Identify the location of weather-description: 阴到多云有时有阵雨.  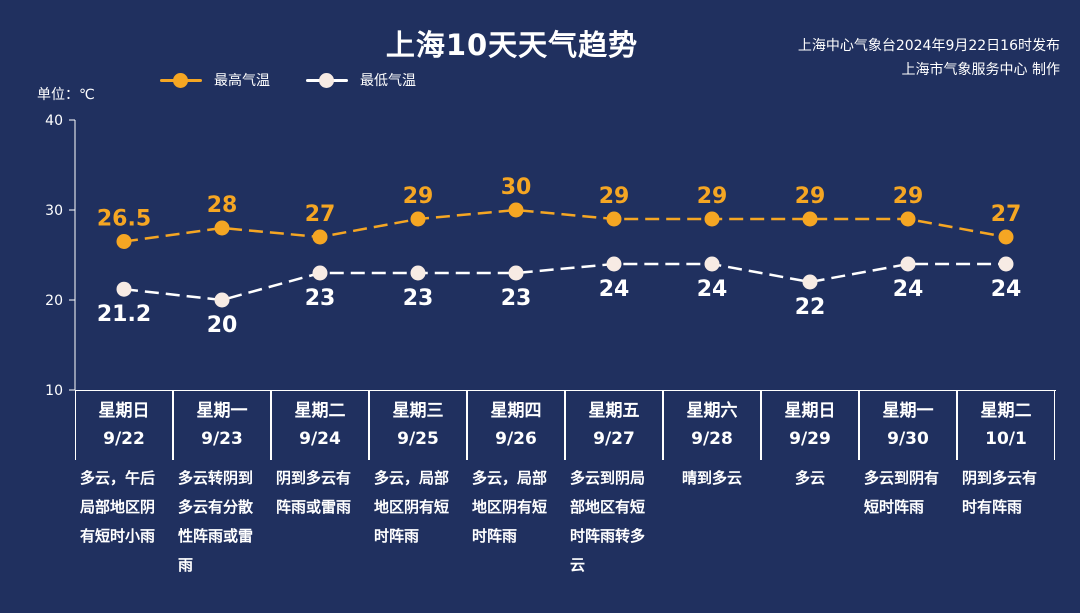
(1000, 492).